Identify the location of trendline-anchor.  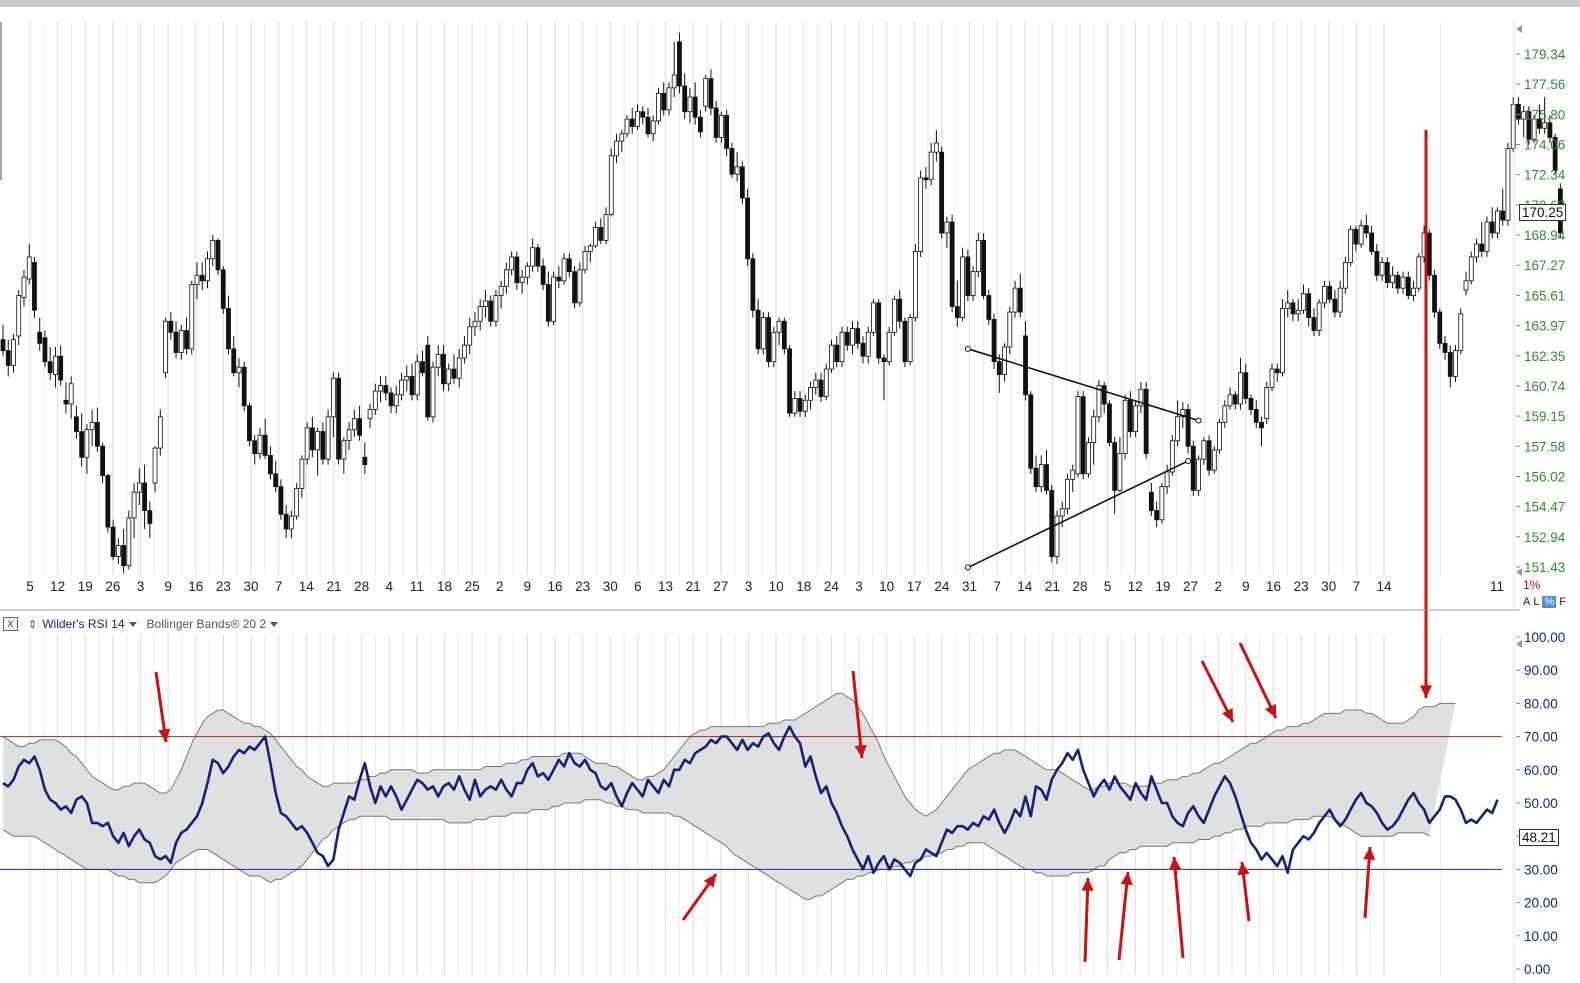
(967, 348).